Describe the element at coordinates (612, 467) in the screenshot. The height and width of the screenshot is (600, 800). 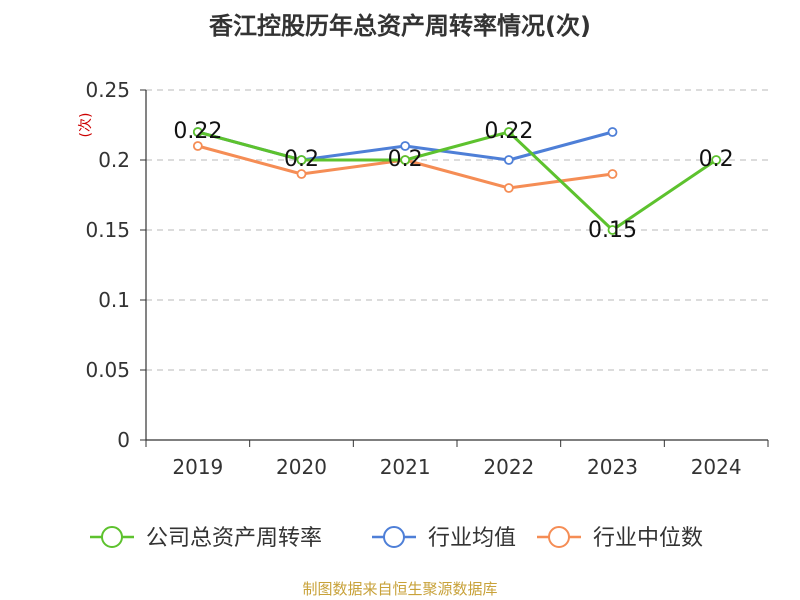
I see `x-tick-label: 2023` at that location.